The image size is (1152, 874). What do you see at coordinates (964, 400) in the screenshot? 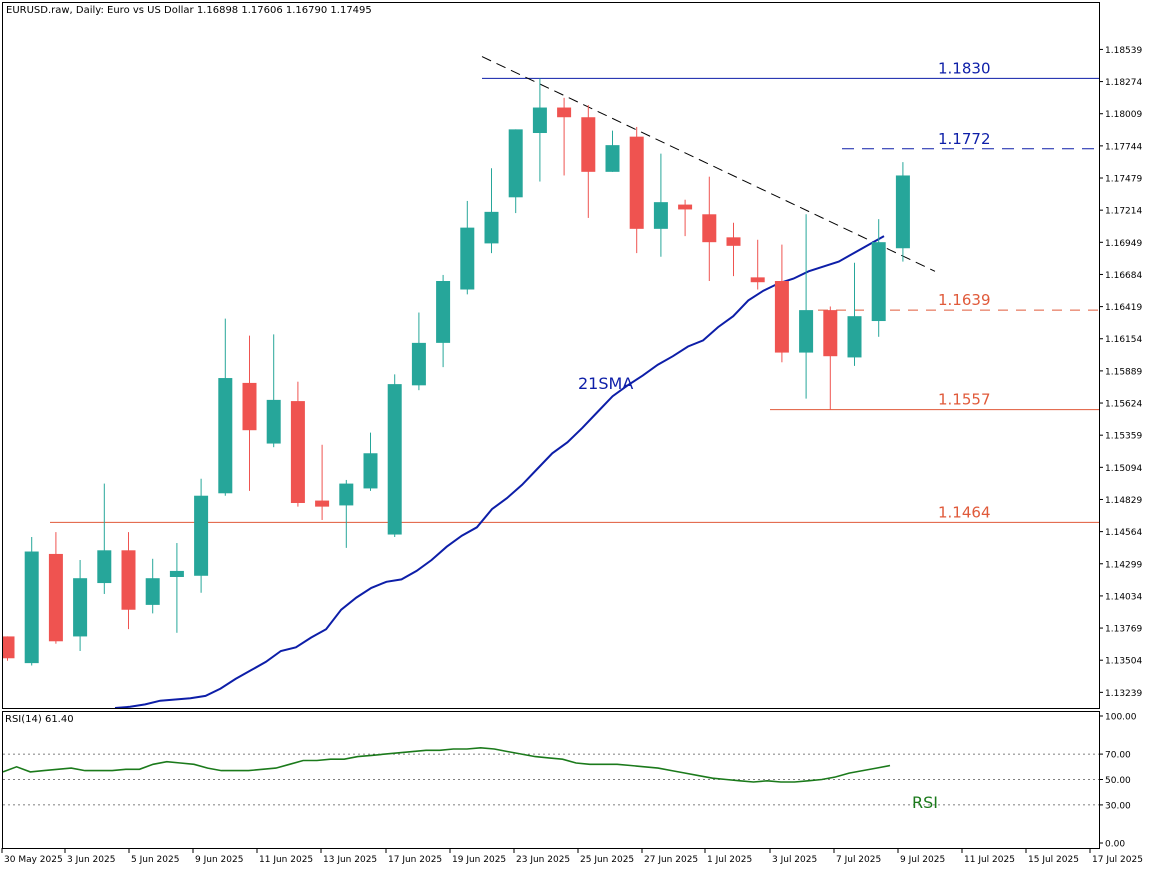
I see `level-label-1.1557: 1.1557` at bounding box center [964, 400].